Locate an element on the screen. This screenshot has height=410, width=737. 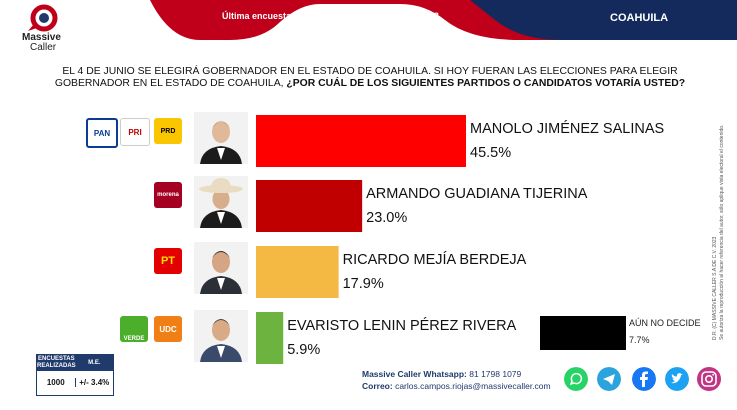
pan-logo-icon: PAN is located at coordinates (102, 133).